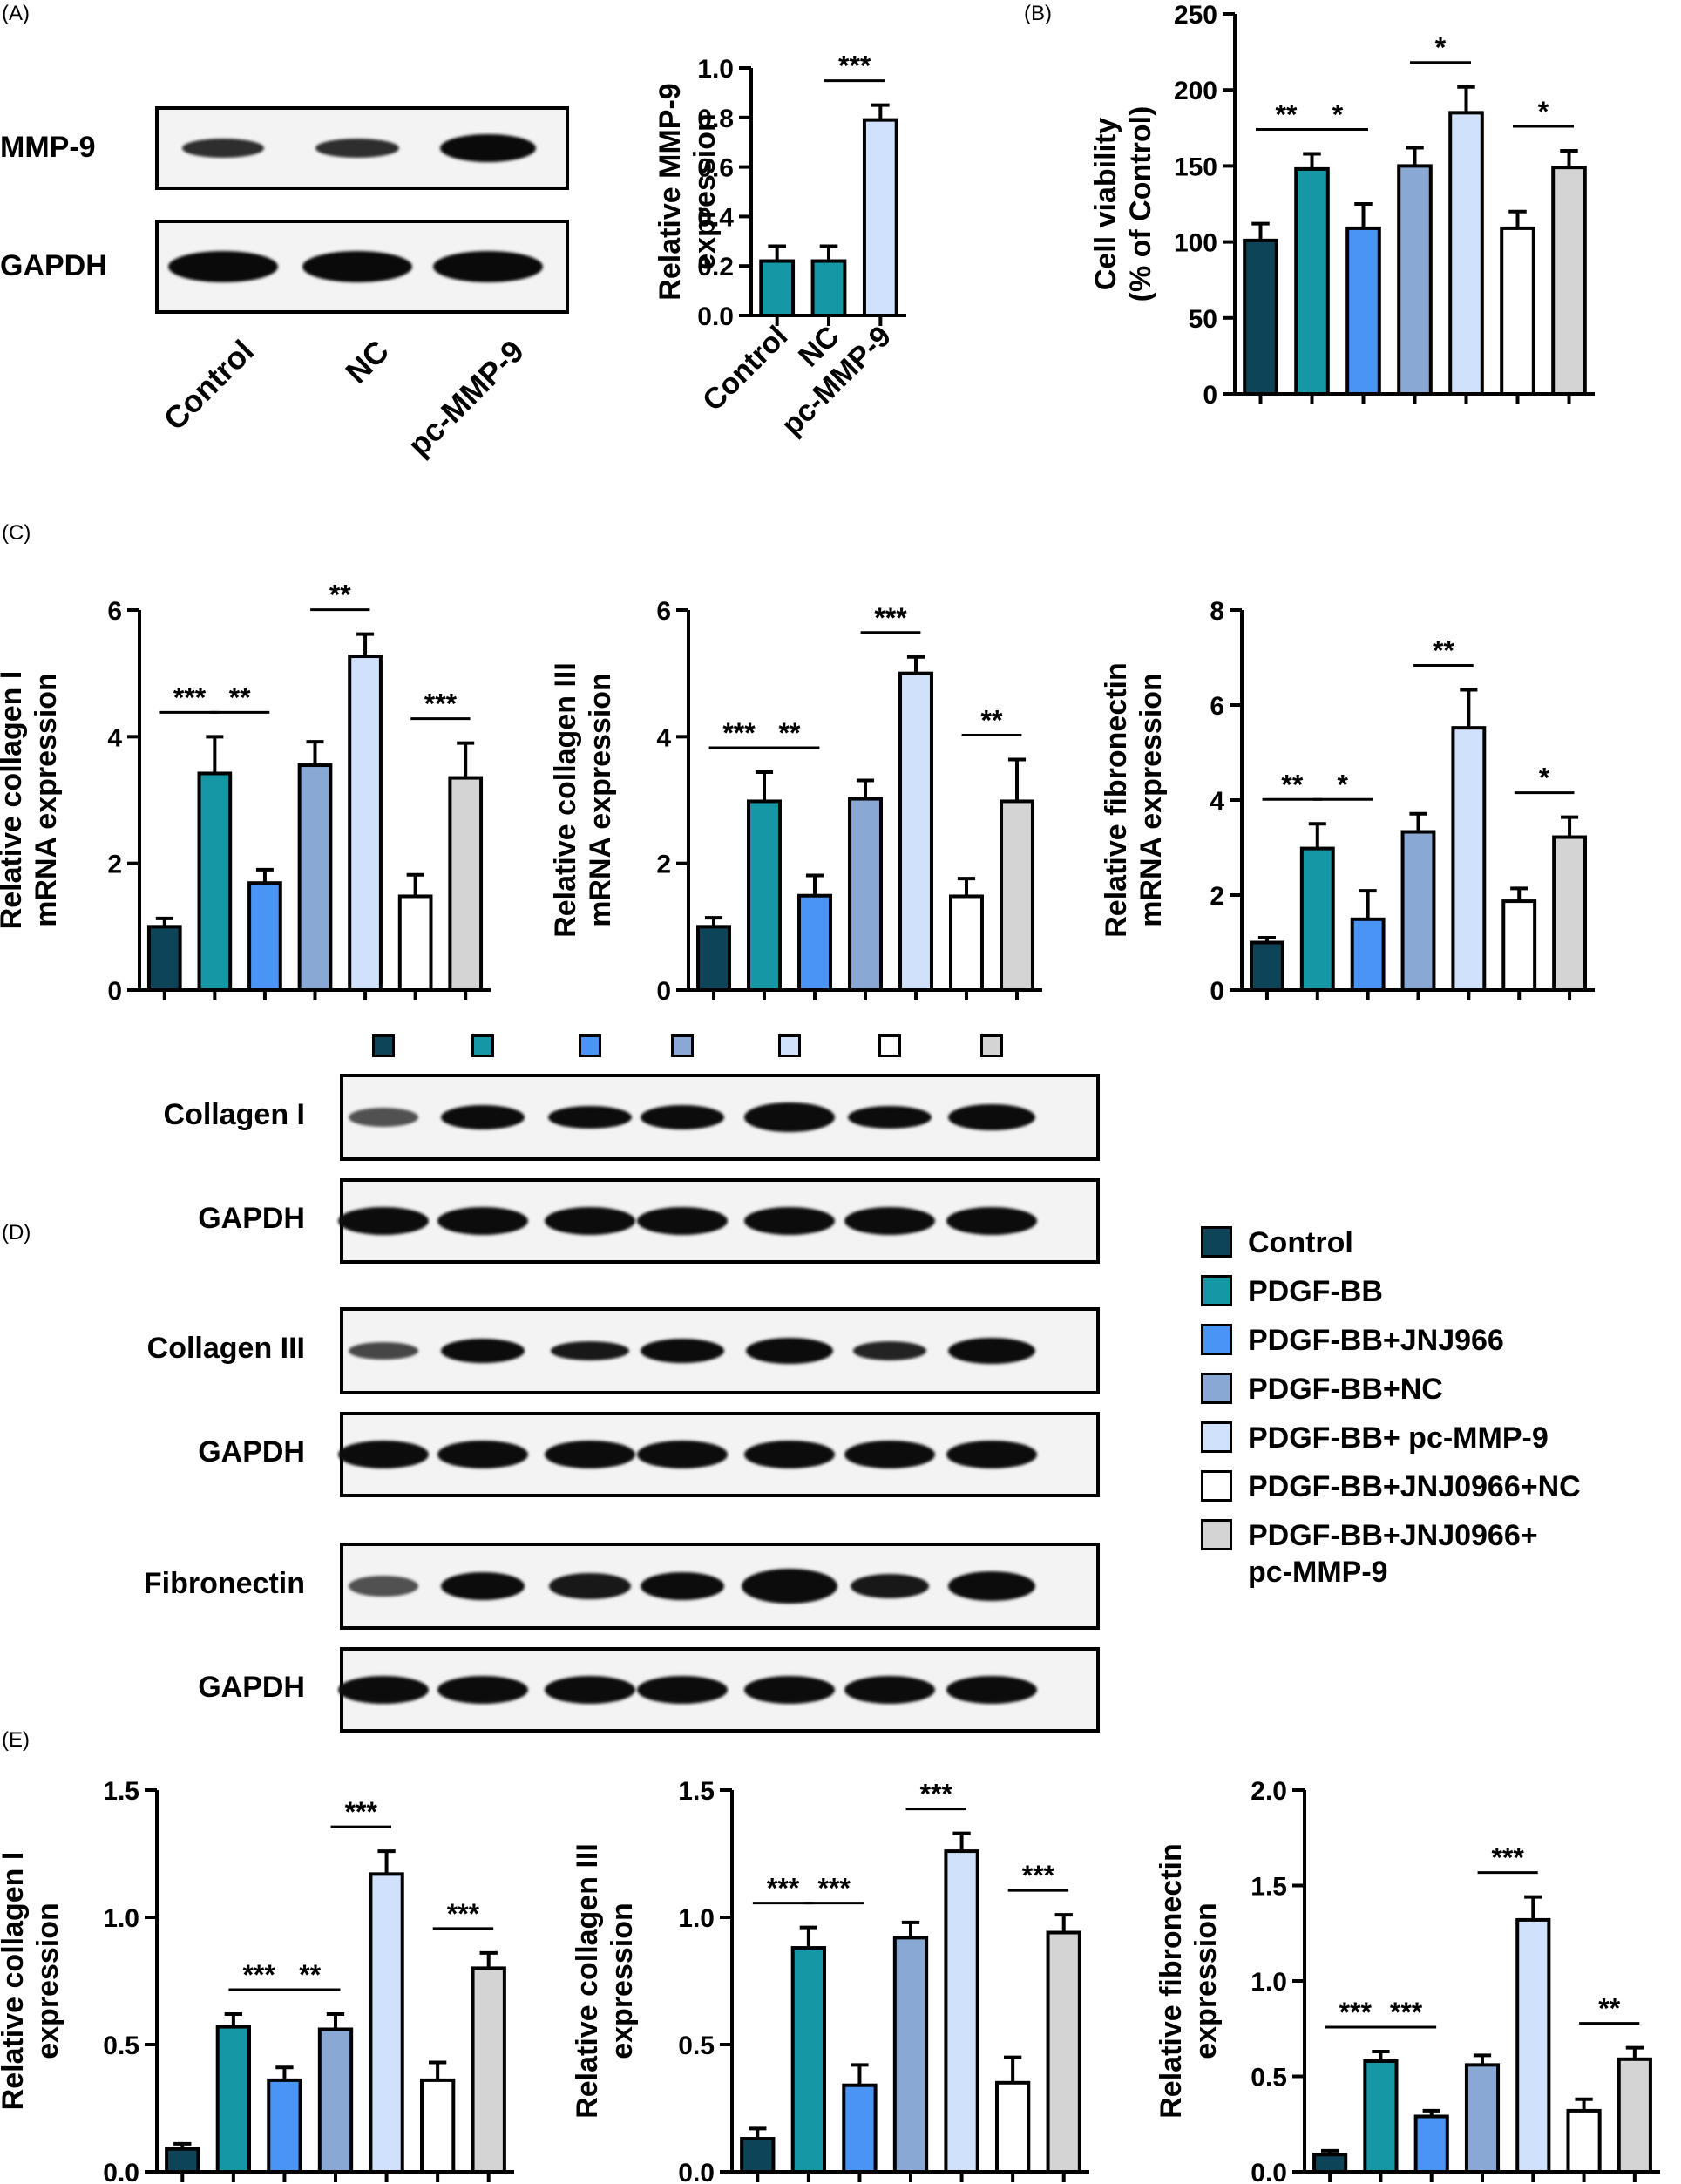  What do you see at coordinates (1345, 1389) in the screenshot?
I see `legend-label: PDGF-BB+NC` at bounding box center [1345, 1389].